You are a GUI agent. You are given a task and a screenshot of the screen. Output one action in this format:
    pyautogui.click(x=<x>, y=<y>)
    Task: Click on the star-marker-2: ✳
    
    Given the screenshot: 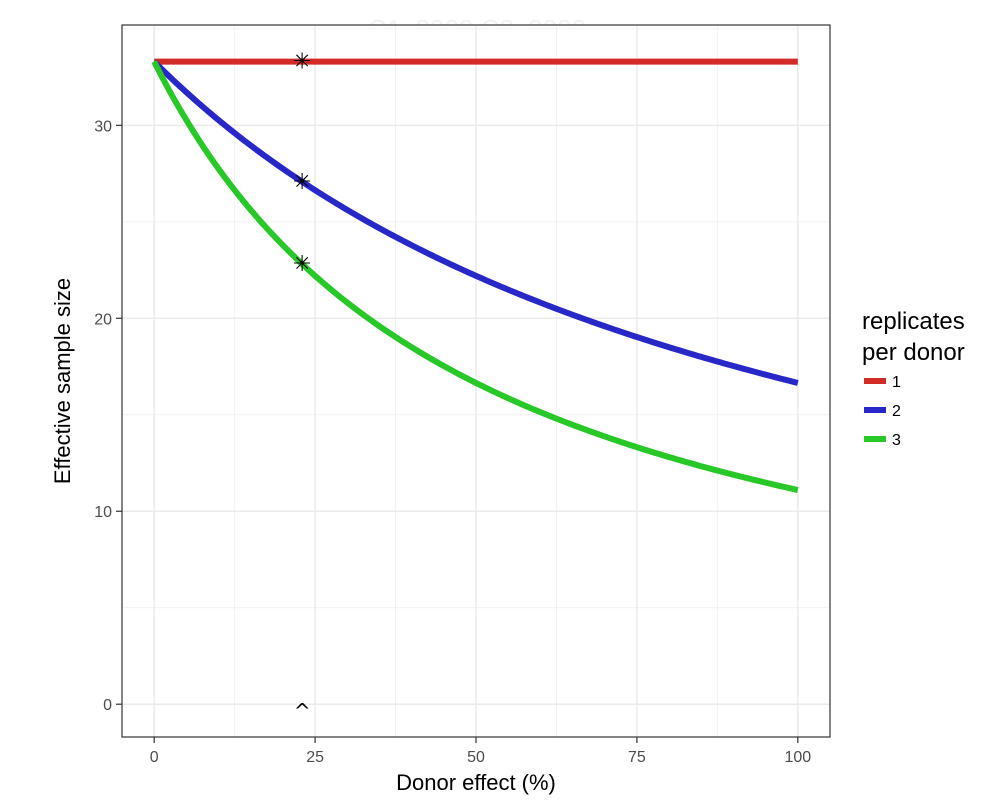 What is the action you would take?
    pyautogui.click(x=302, y=182)
    